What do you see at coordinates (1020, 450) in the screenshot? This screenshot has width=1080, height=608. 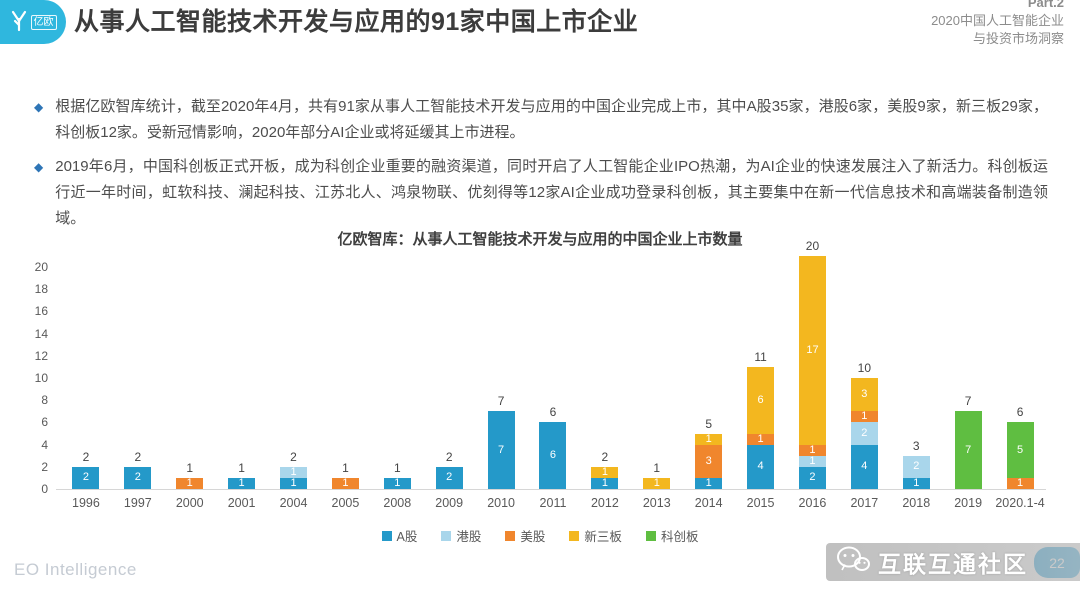 I see `bar-segment-科创板: 5` at bounding box center [1020, 450].